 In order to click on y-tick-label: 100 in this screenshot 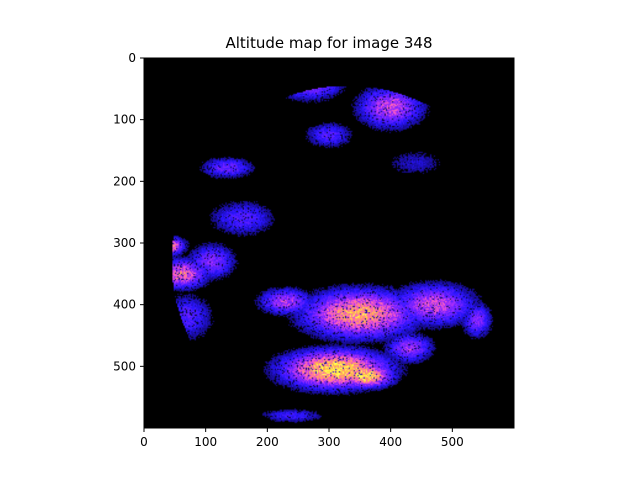, I will do `click(124, 120)`.